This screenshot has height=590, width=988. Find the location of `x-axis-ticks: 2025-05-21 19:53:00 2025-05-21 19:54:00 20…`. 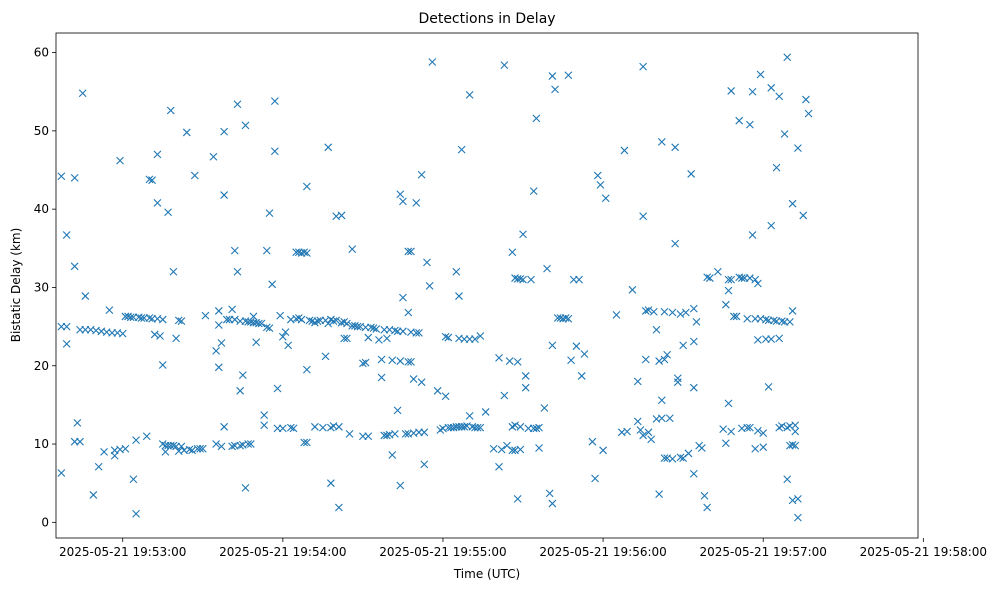

x-axis-ticks: 2025-05-21 19:53:00 2025-05-21 19:54:00 20… is located at coordinates (523, 548).